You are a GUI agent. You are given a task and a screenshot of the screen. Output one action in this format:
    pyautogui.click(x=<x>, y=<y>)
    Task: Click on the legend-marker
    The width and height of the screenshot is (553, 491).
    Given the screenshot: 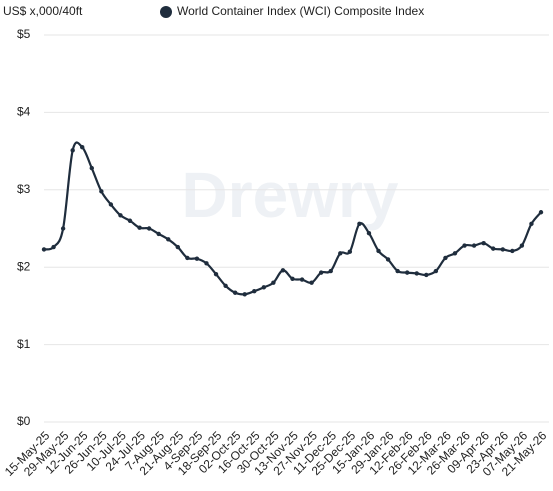 What is the action you would take?
    pyautogui.click(x=166, y=12)
    